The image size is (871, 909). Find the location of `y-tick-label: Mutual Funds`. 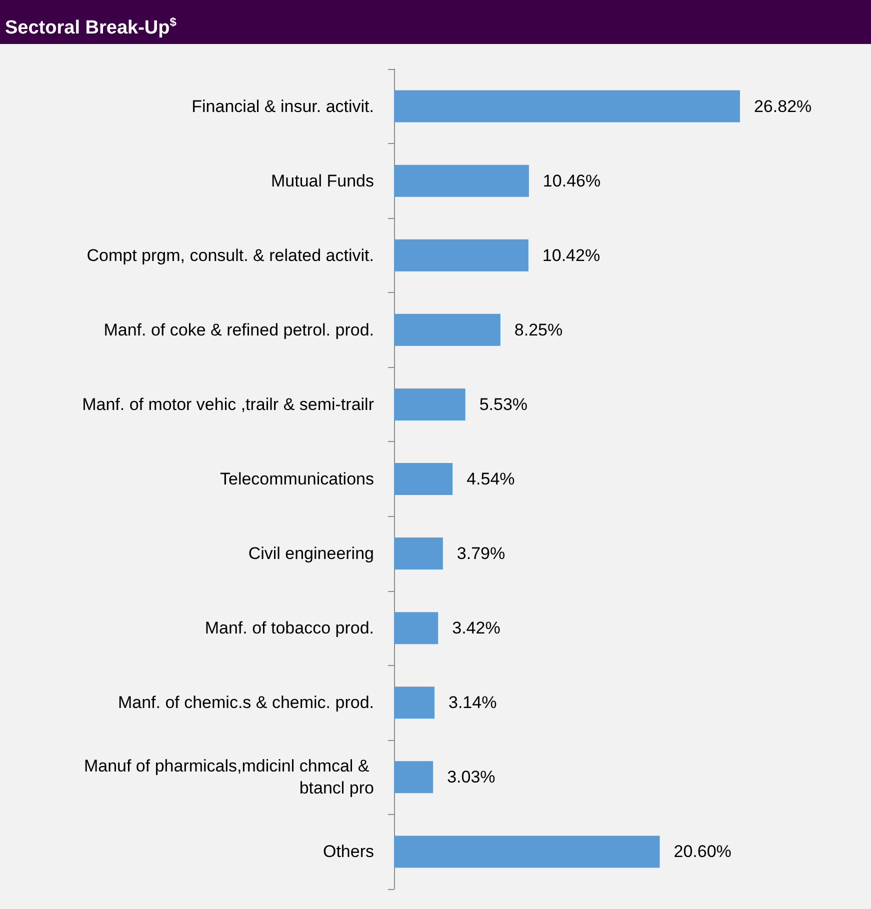

y-tick-label: Mutual Funds is located at coordinates (322, 180).